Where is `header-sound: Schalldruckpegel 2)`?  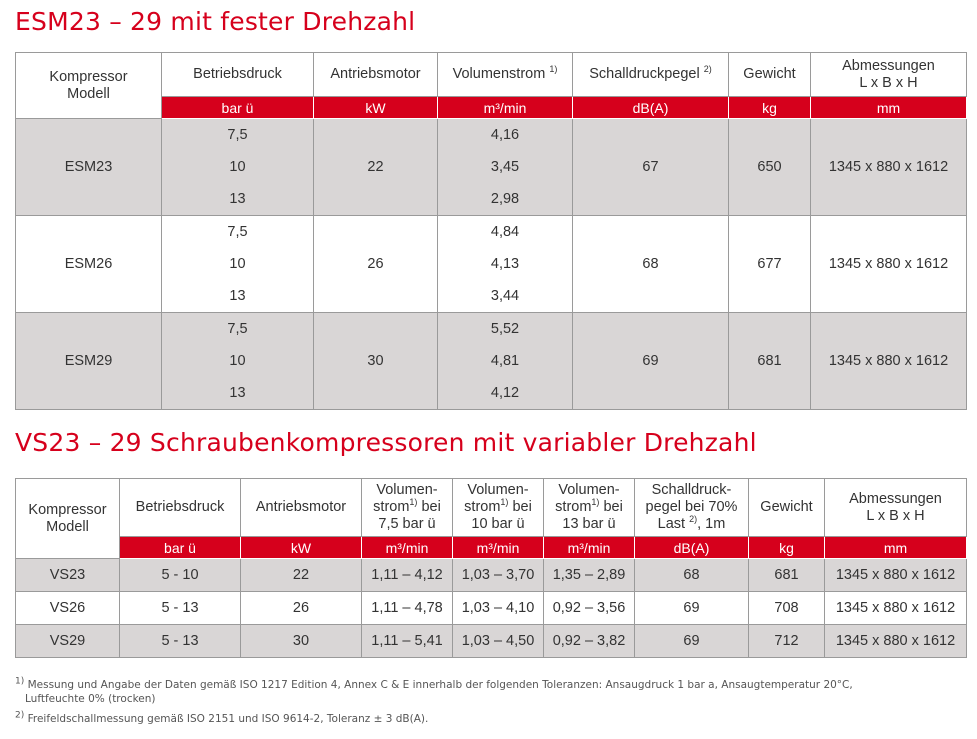
header-sound: Schalldruckpegel 2) is located at coordinates (650, 74).